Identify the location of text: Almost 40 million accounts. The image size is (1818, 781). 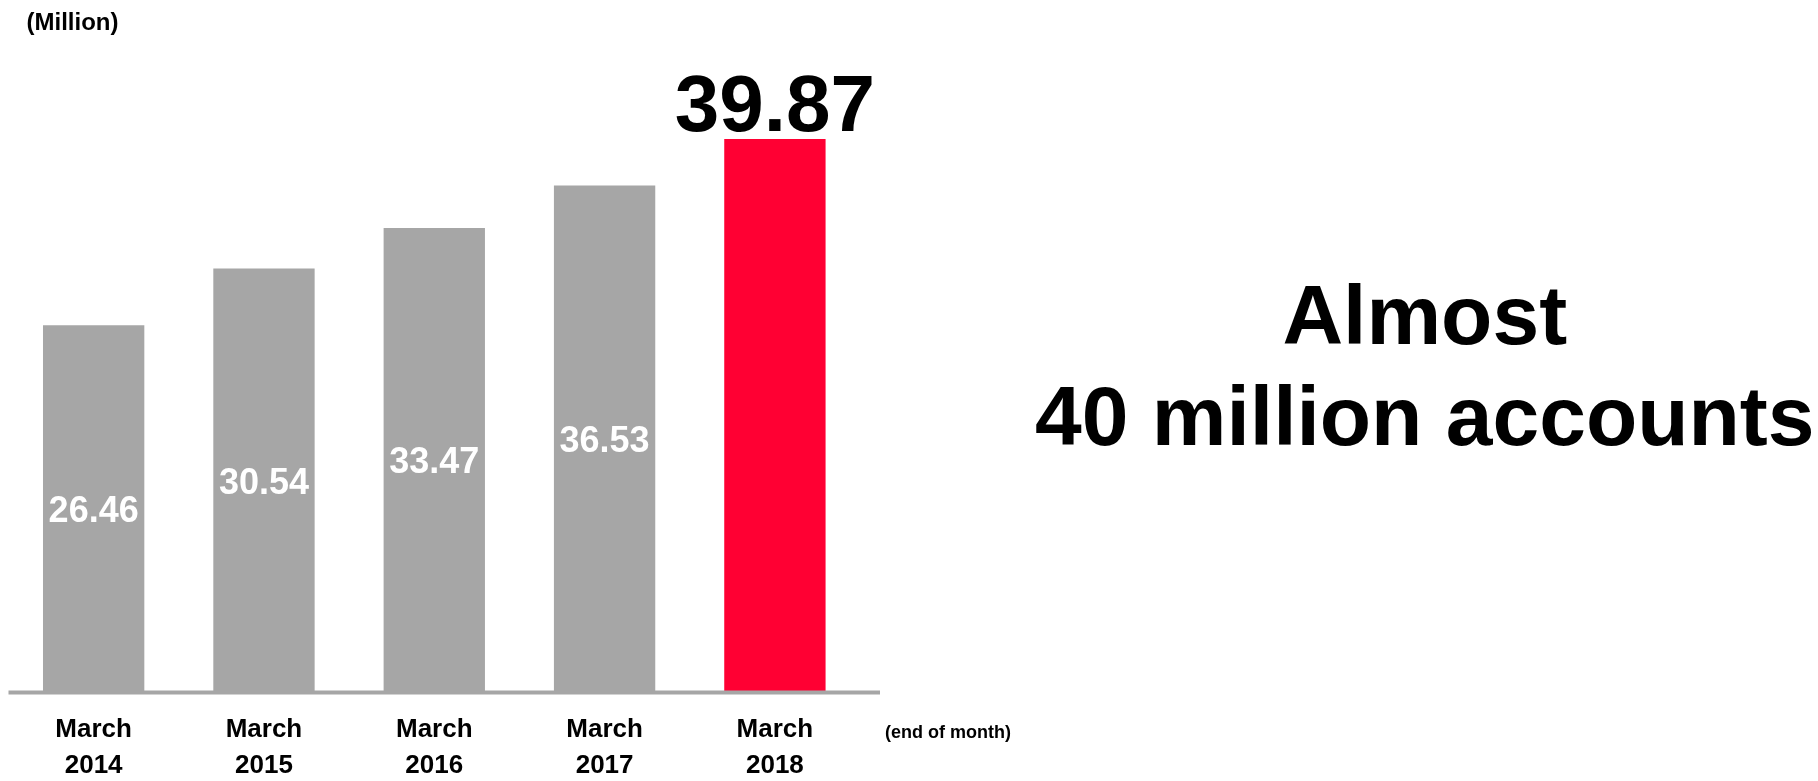
(1425, 366).